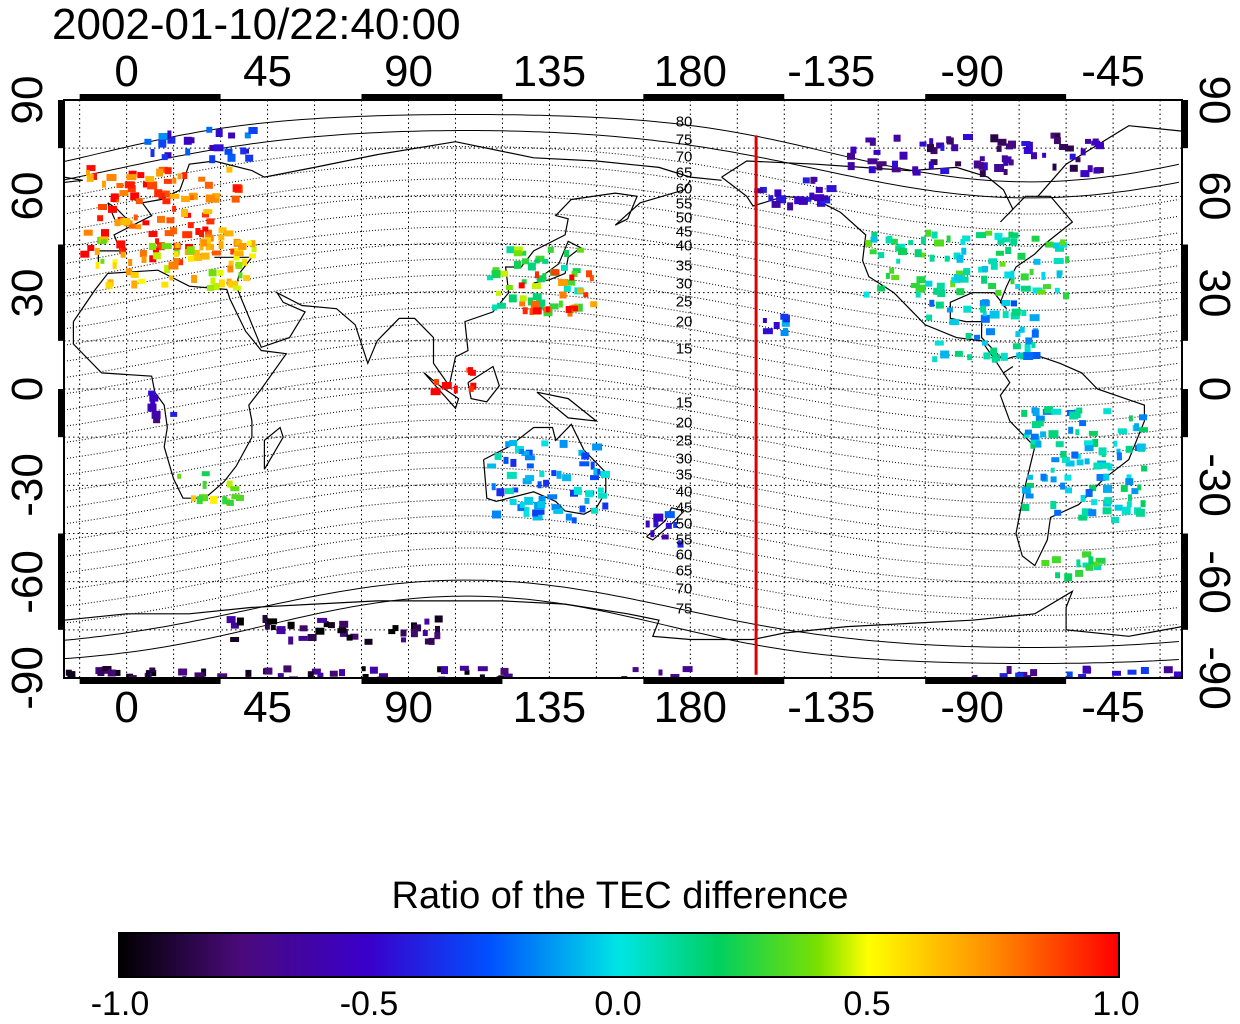  I want to click on frame-bar-left, so click(61, 581).